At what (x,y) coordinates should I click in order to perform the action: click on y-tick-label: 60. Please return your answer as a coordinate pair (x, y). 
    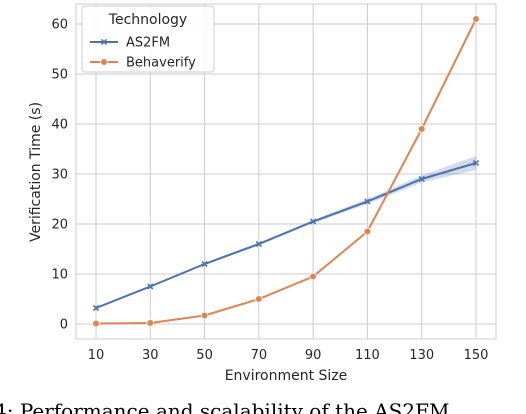
    Looking at the image, I should click on (59, 25).